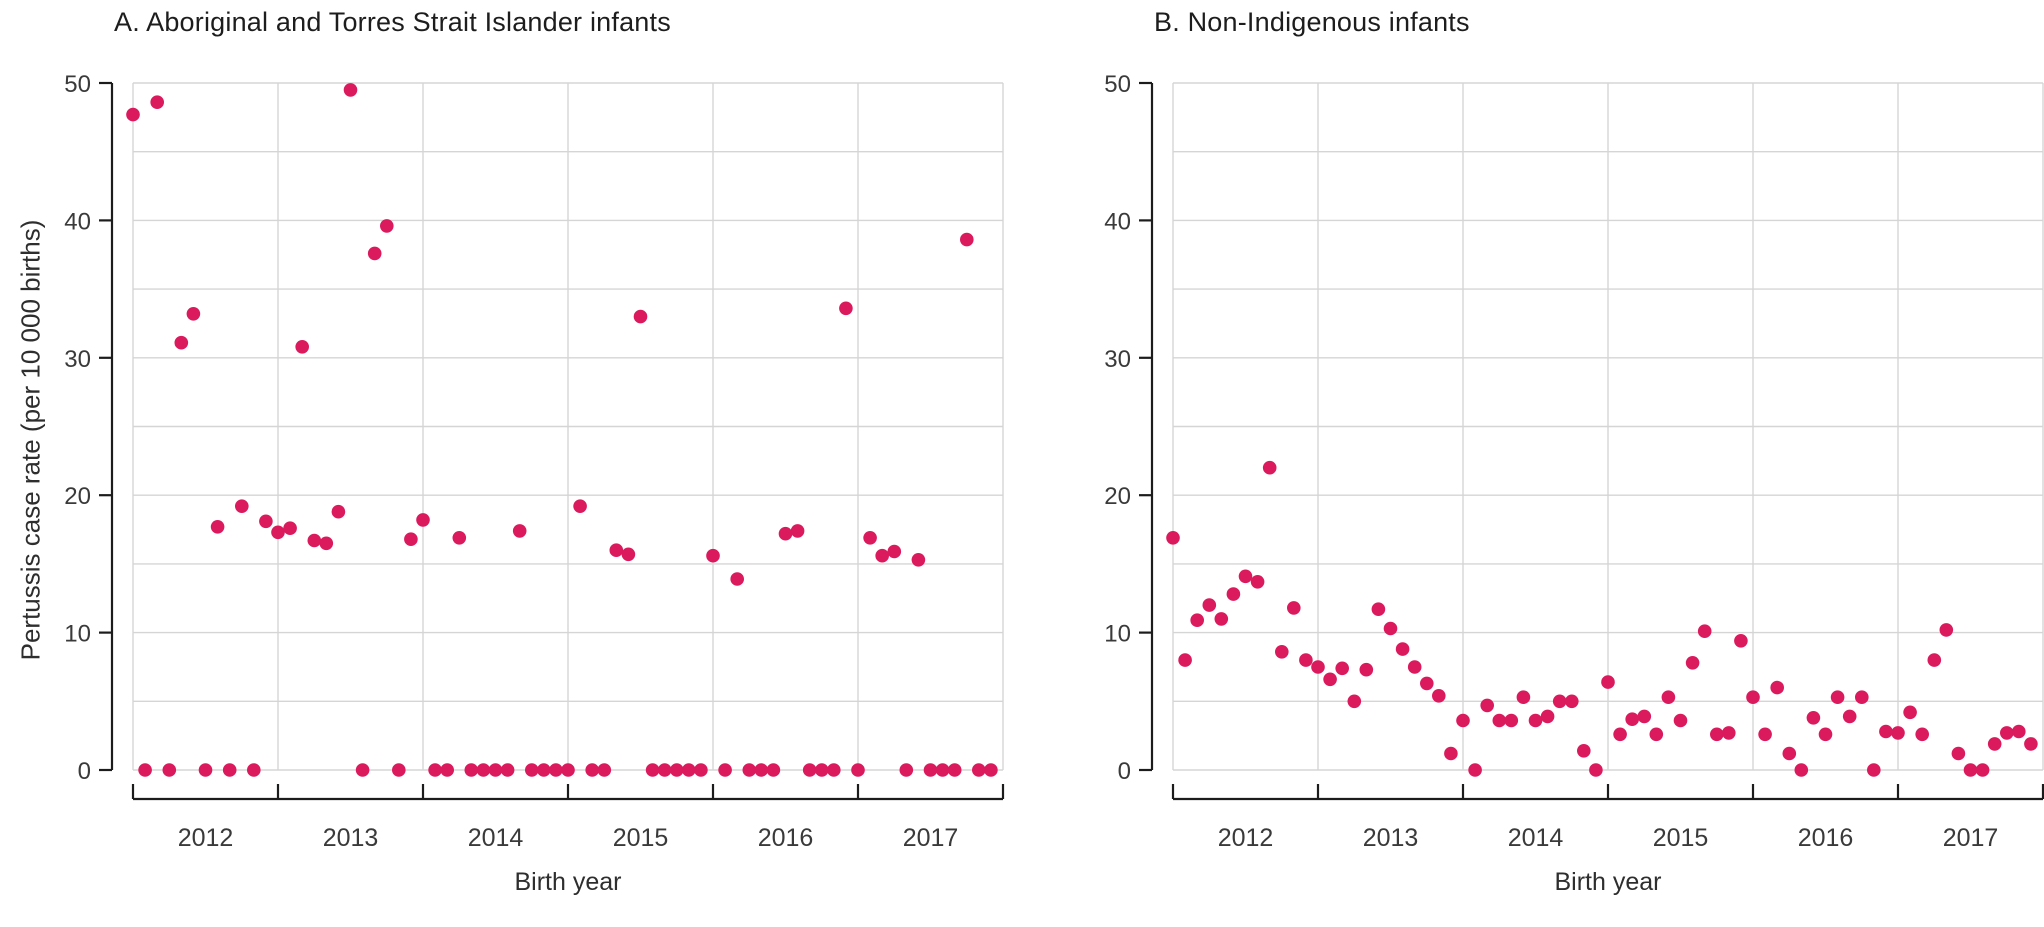 This screenshot has width=2044, height=927. I want to click on x-tick-label: 2013, so click(1391, 838).